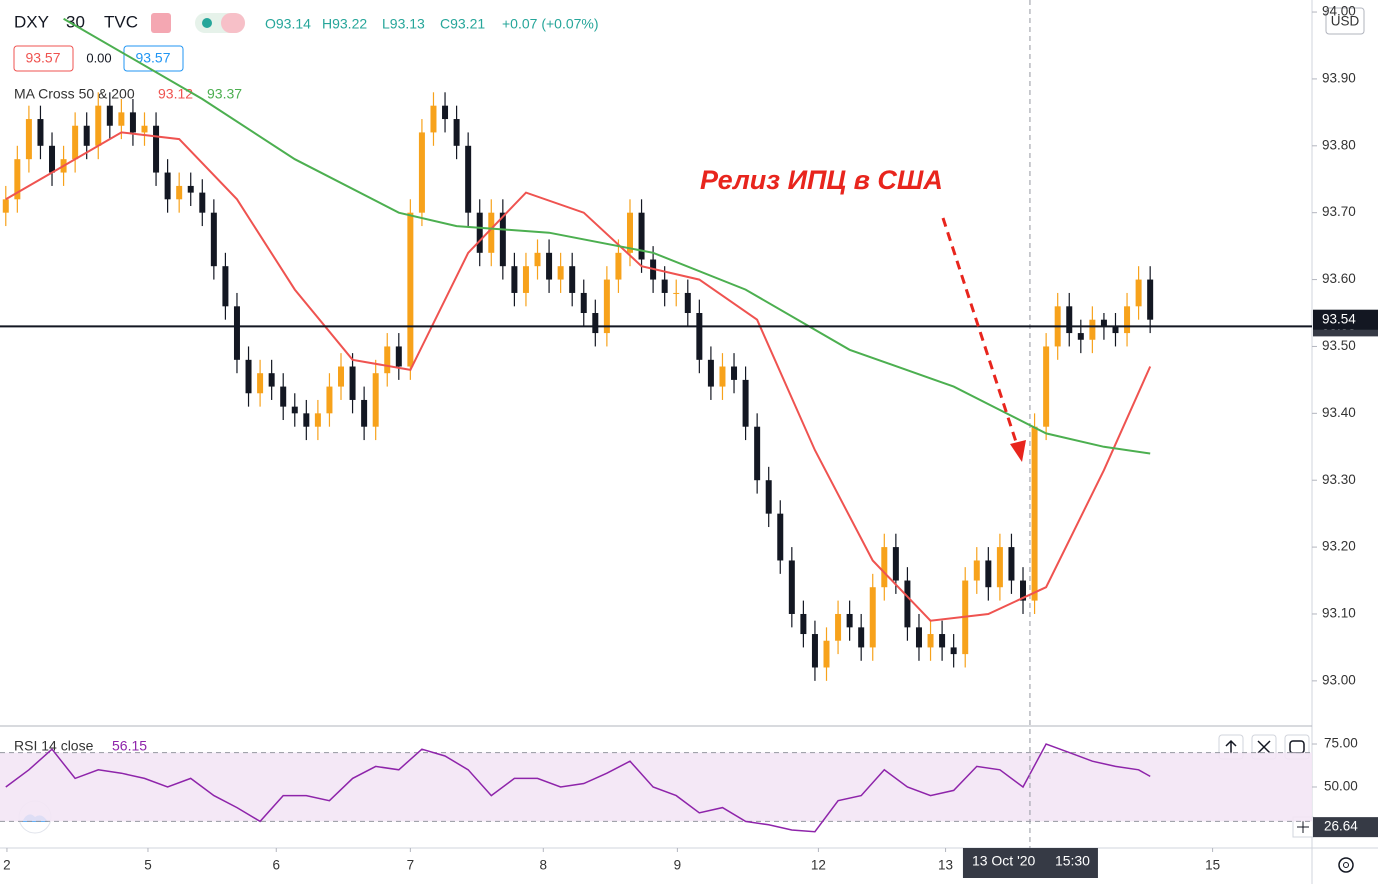 The height and width of the screenshot is (884, 1378). What do you see at coordinates (1303, 827) in the screenshot?
I see `plus-icon` at bounding box center [1303, 827].